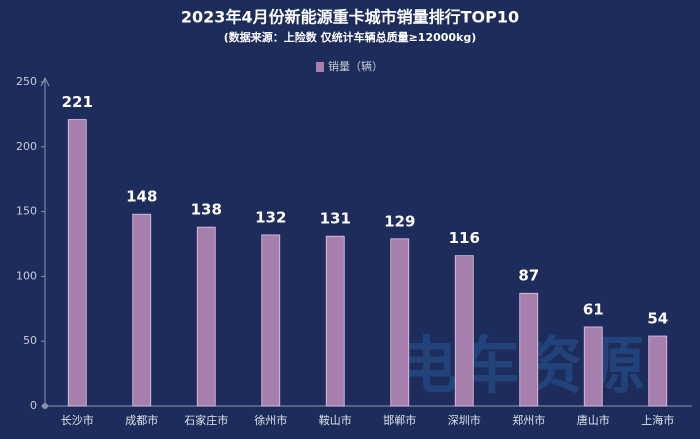  Describe the element at coordinates (77, 420) in the screenshot. I see `x-tick-label: 长沙市` at that location.